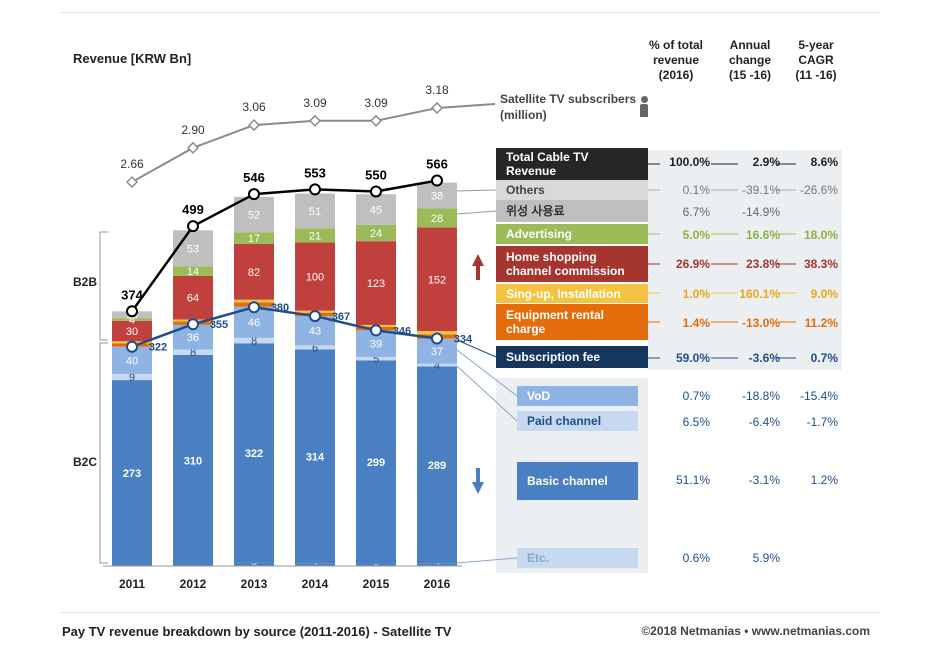 This screenshot has width=946, height=651. What do you see at coordinates (132, 331) in the screenshot?
I see `bar-home-shopping-channel-commission-2011` at bounding box center [132, 331].